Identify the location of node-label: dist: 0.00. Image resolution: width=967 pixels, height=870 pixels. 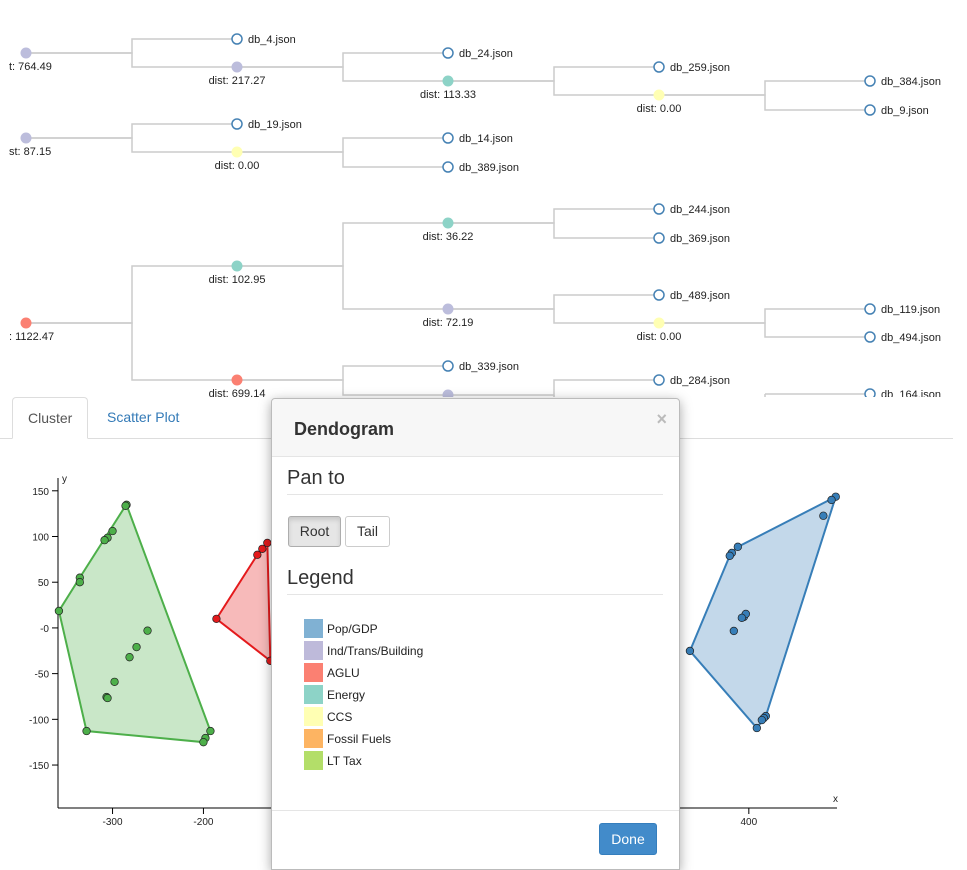
(659, 337).